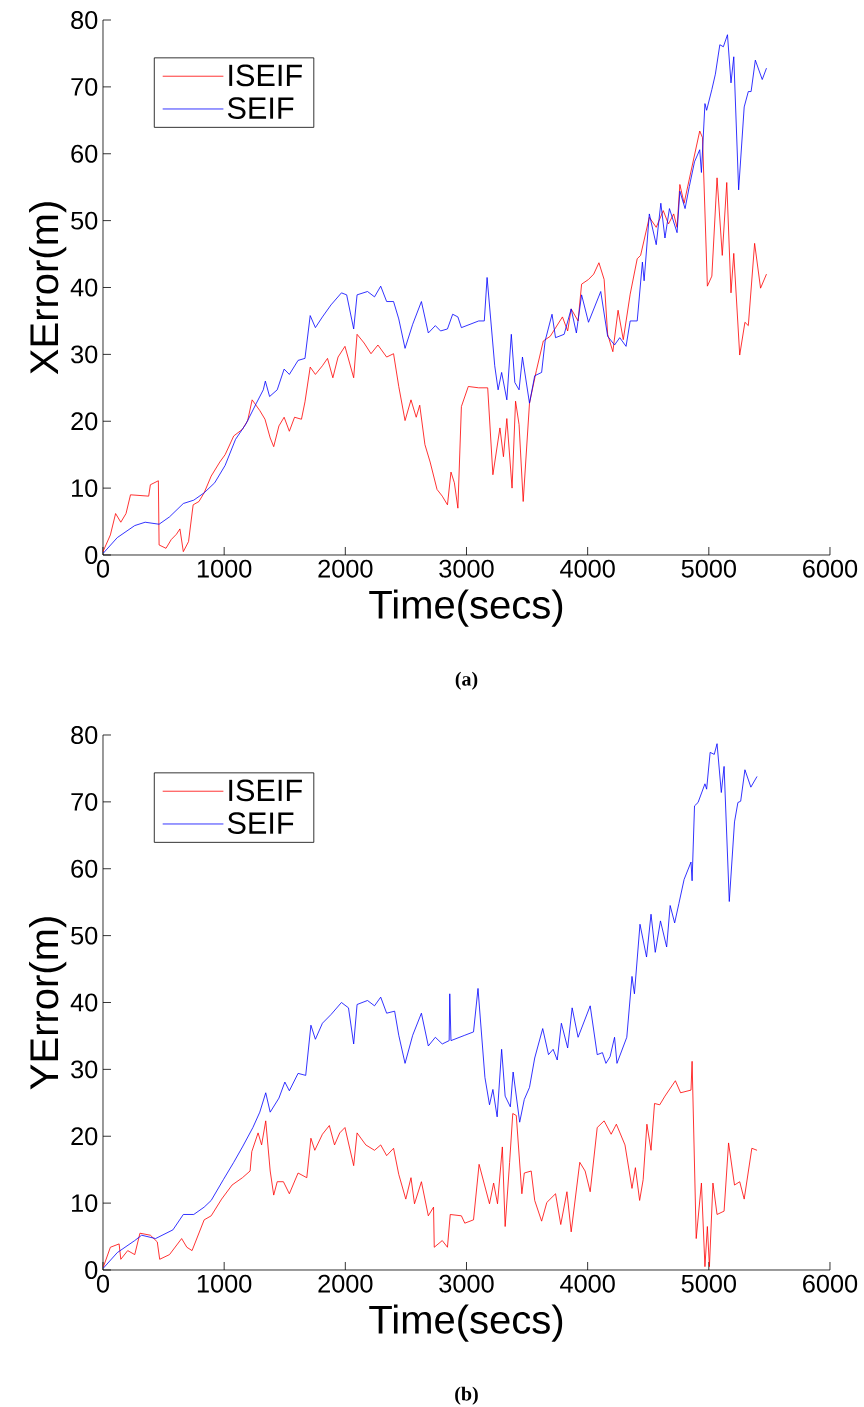  Describe the element at coordinates (466, 1395) in the screenshot. I see `text: (b)` at that location.